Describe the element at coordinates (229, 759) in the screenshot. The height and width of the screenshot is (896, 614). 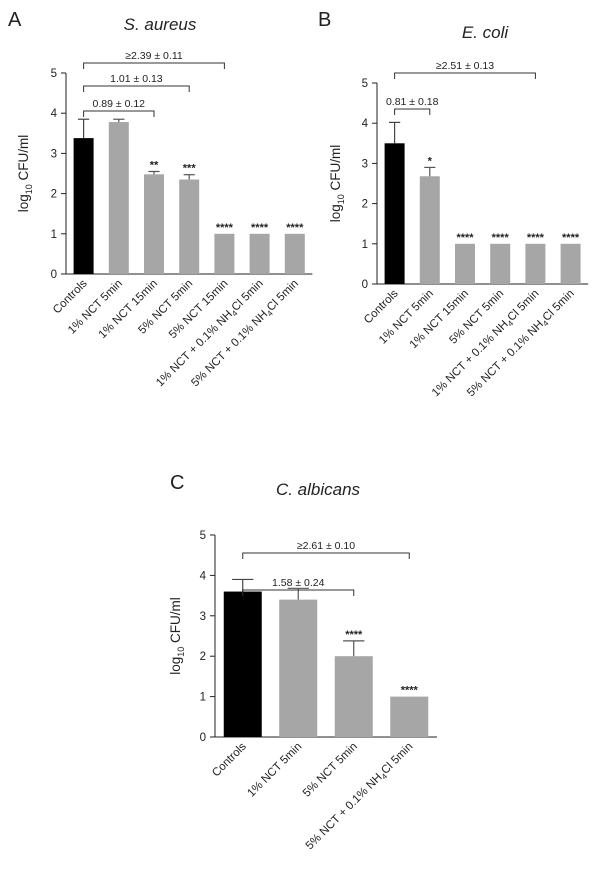
I see `category-label: Controls` at that location.